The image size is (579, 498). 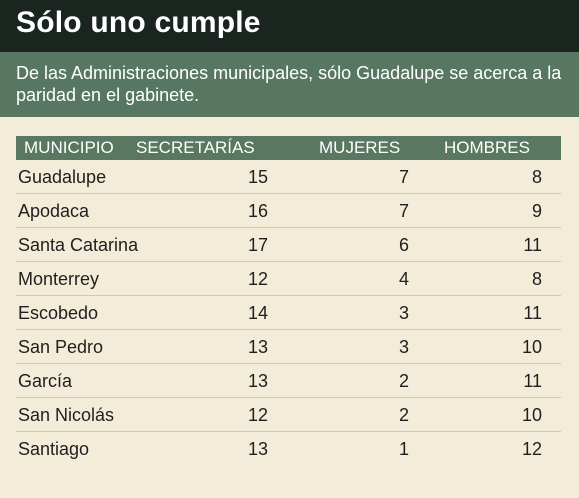 What do you see at coordinates (487, 147) in the screenshot?
I see `column-header-hombres: HOMBRES` at bounding box center [487, 147].